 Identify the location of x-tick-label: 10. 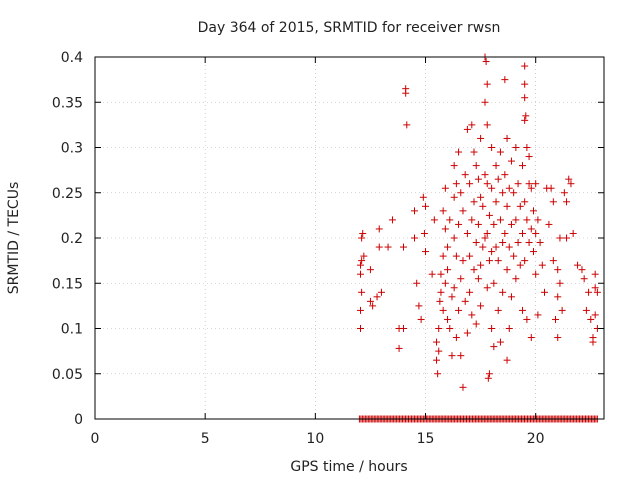
(315, 439).